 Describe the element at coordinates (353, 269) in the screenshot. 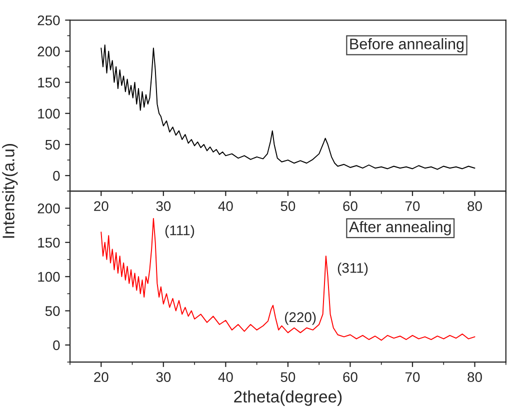

I see `annotation: (311)` at that location.